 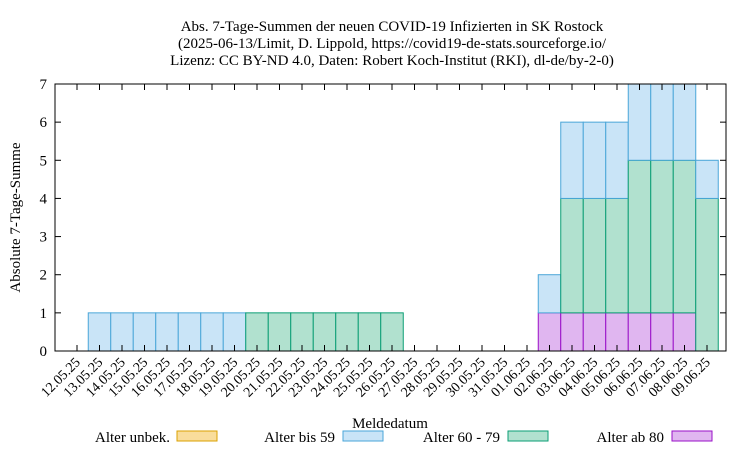 I want to click on y-tick-label: 2, so click(x=44, y=276).